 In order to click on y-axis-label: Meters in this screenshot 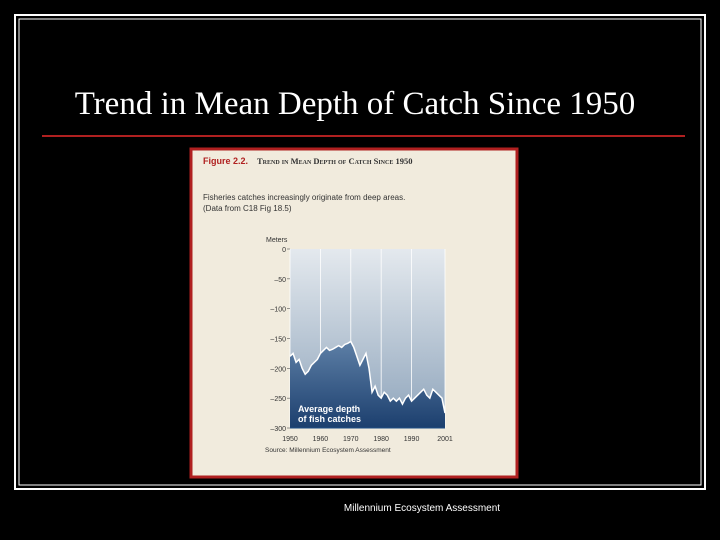, I will do `click(277, 240)`.